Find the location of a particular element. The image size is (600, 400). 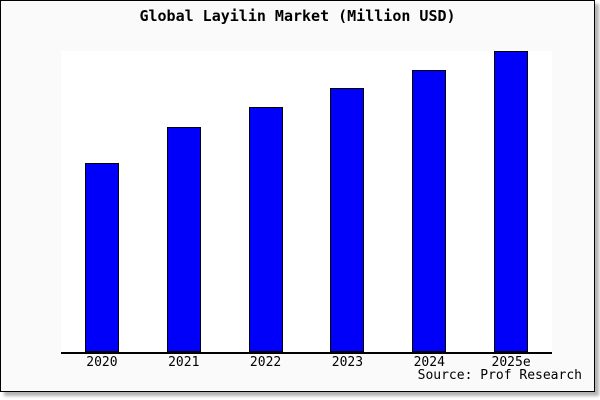

bar-2023 is located at coordinates (347, 220).